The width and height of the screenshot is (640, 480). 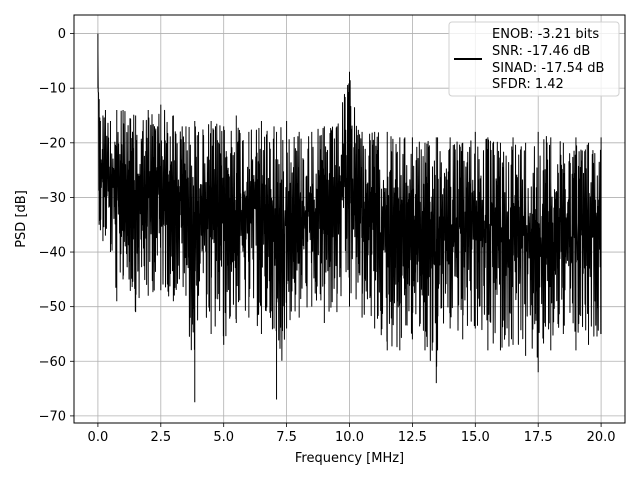 What do you see at coordinates (160, 437) in the screenshot?
I see `x-tick-label: 2.5` at bounding box center [160, 437].